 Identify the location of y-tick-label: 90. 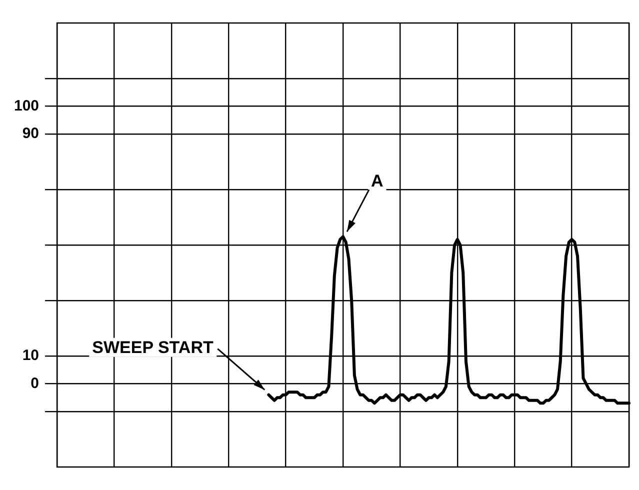
(31, 133).